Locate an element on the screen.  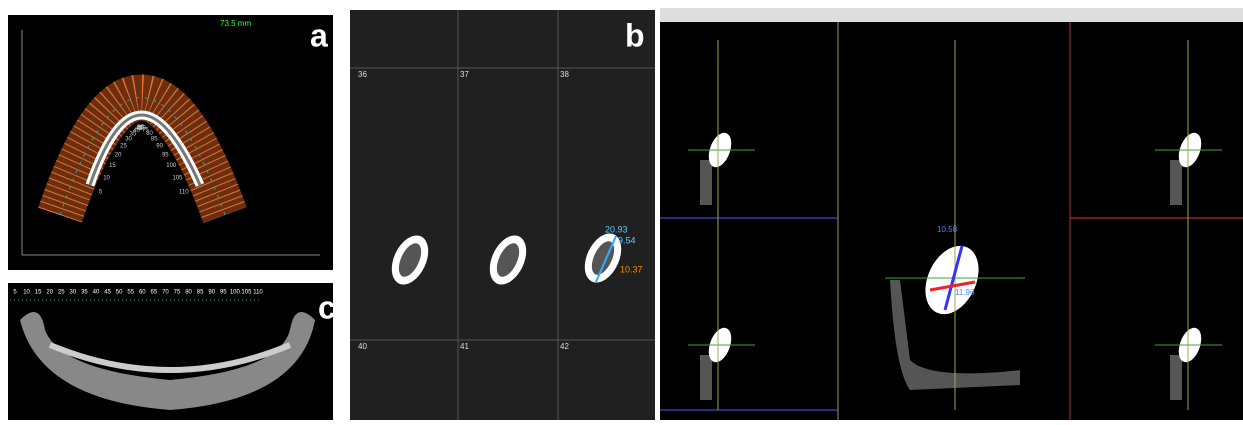
panel-c: c is located at coordinates (172, 351).